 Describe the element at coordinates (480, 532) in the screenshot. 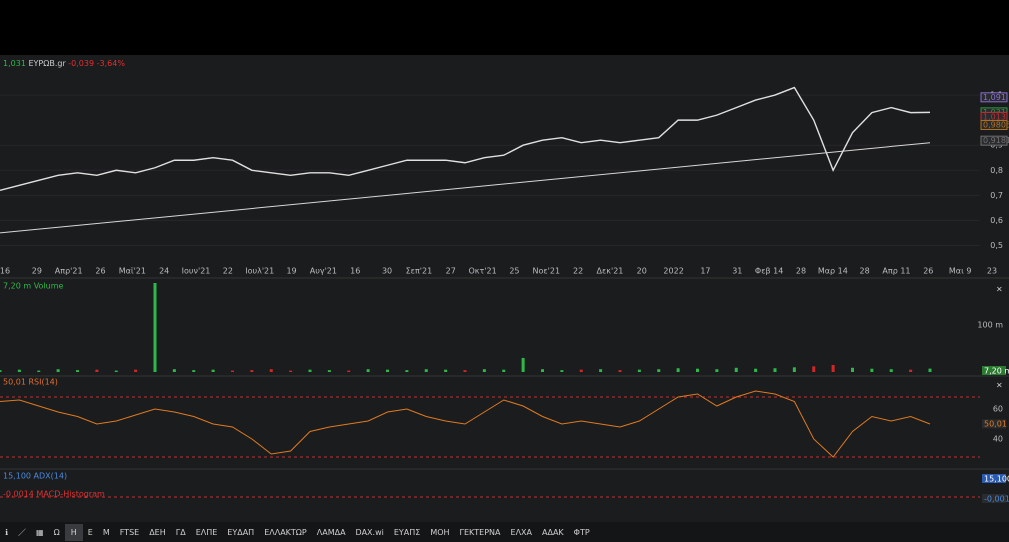

I see `toolbar-item: ΓΕΚΤΕΡΝΑ` at that location.